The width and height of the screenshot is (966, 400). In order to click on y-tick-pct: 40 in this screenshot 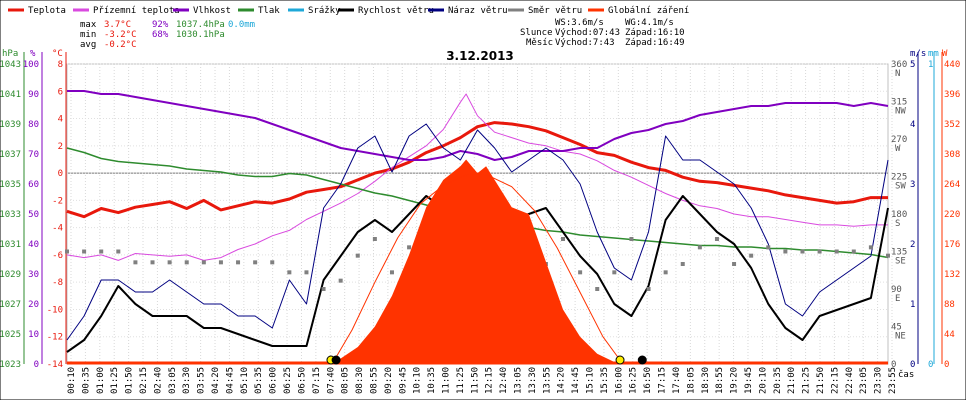, I will do `click(33, 245)`.